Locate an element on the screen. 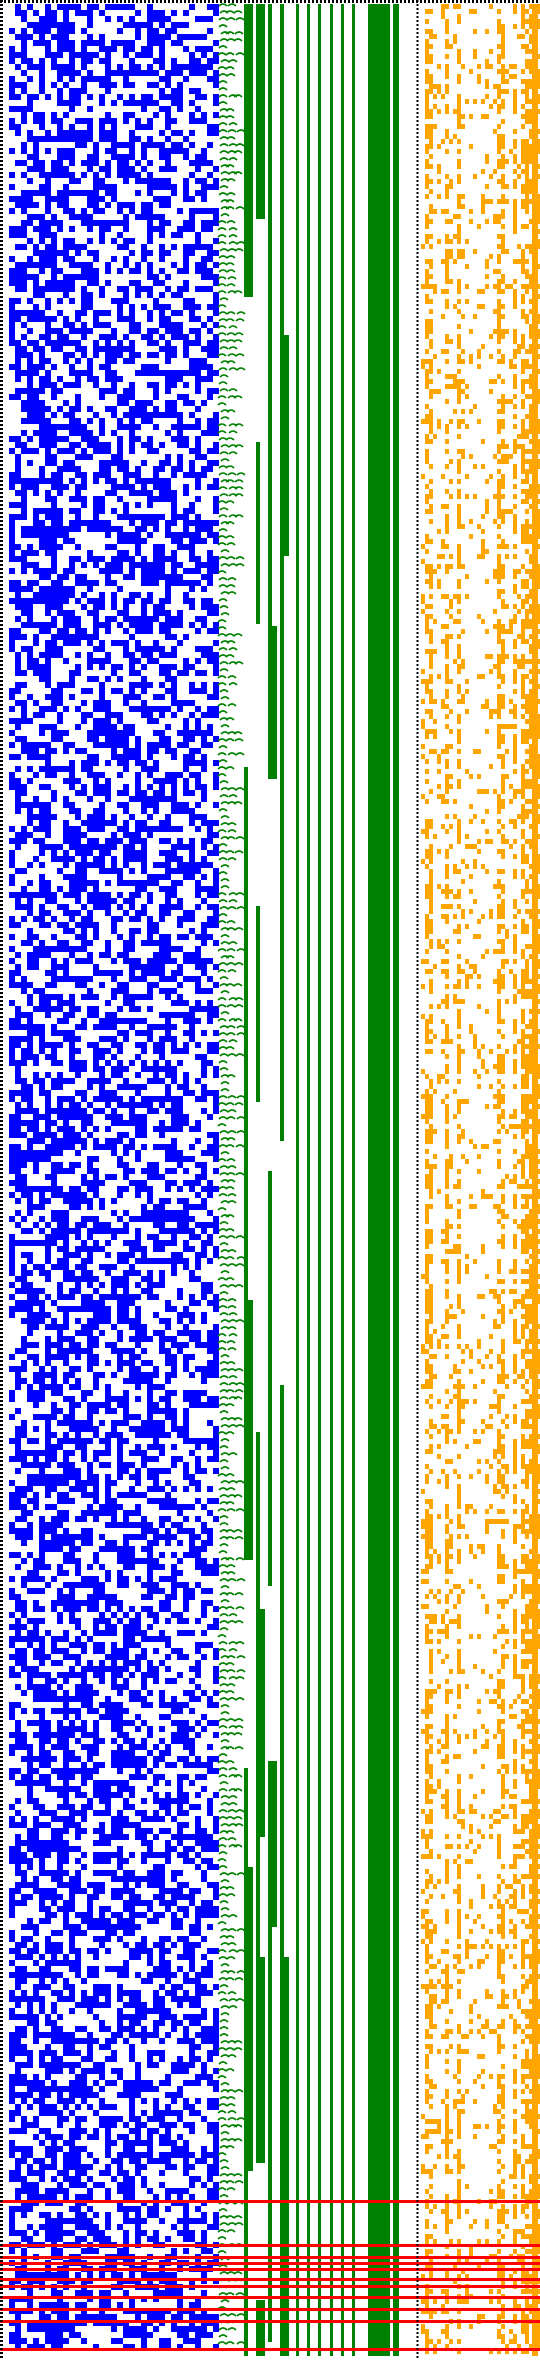 The image size is (540, 2360). red-gap is located at coordinates (414, 2275).